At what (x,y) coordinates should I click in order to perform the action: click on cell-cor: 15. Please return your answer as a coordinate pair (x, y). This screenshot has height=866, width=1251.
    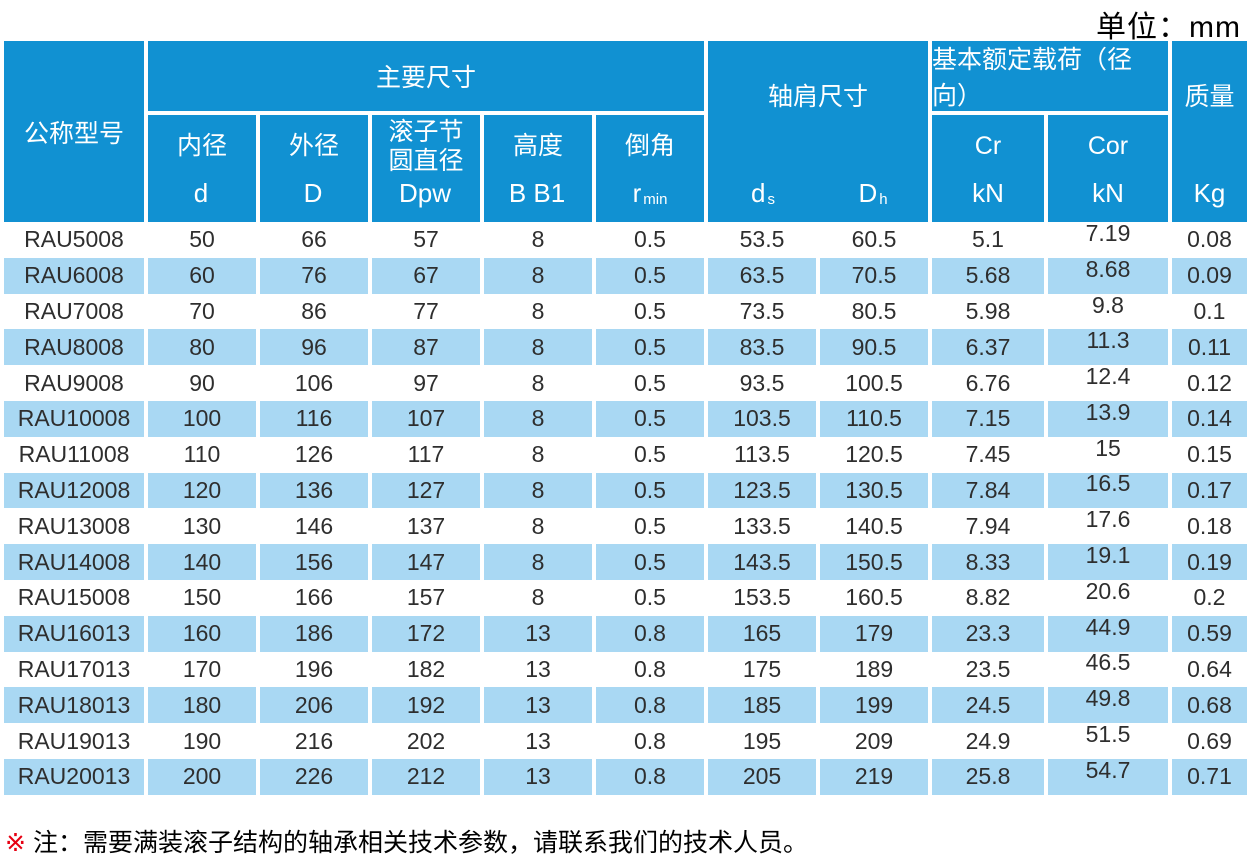
    Looking at the image, I should click on (1110, 454).